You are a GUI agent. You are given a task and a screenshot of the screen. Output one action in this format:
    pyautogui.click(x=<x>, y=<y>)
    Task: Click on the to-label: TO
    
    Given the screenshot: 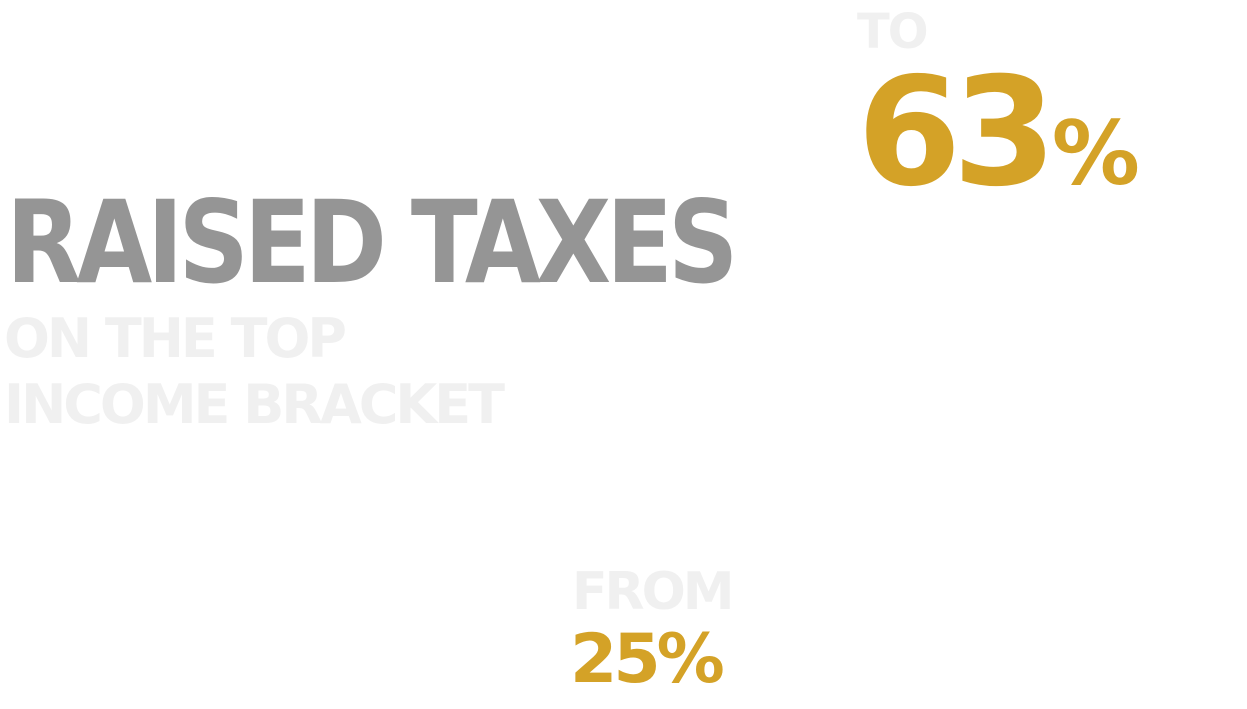 What is the action you would take?
    pyautogui.click(x=893, y=32)
    